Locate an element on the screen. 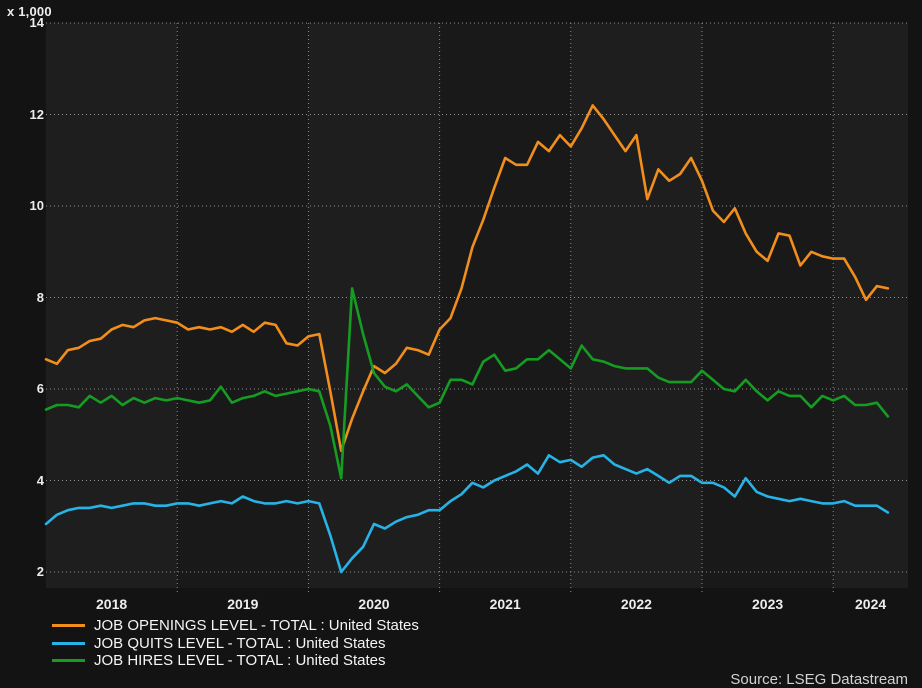 This screenshot has height=688, width=922. x-axis-tick-label: 2022 is located at coordinates (636, 604).